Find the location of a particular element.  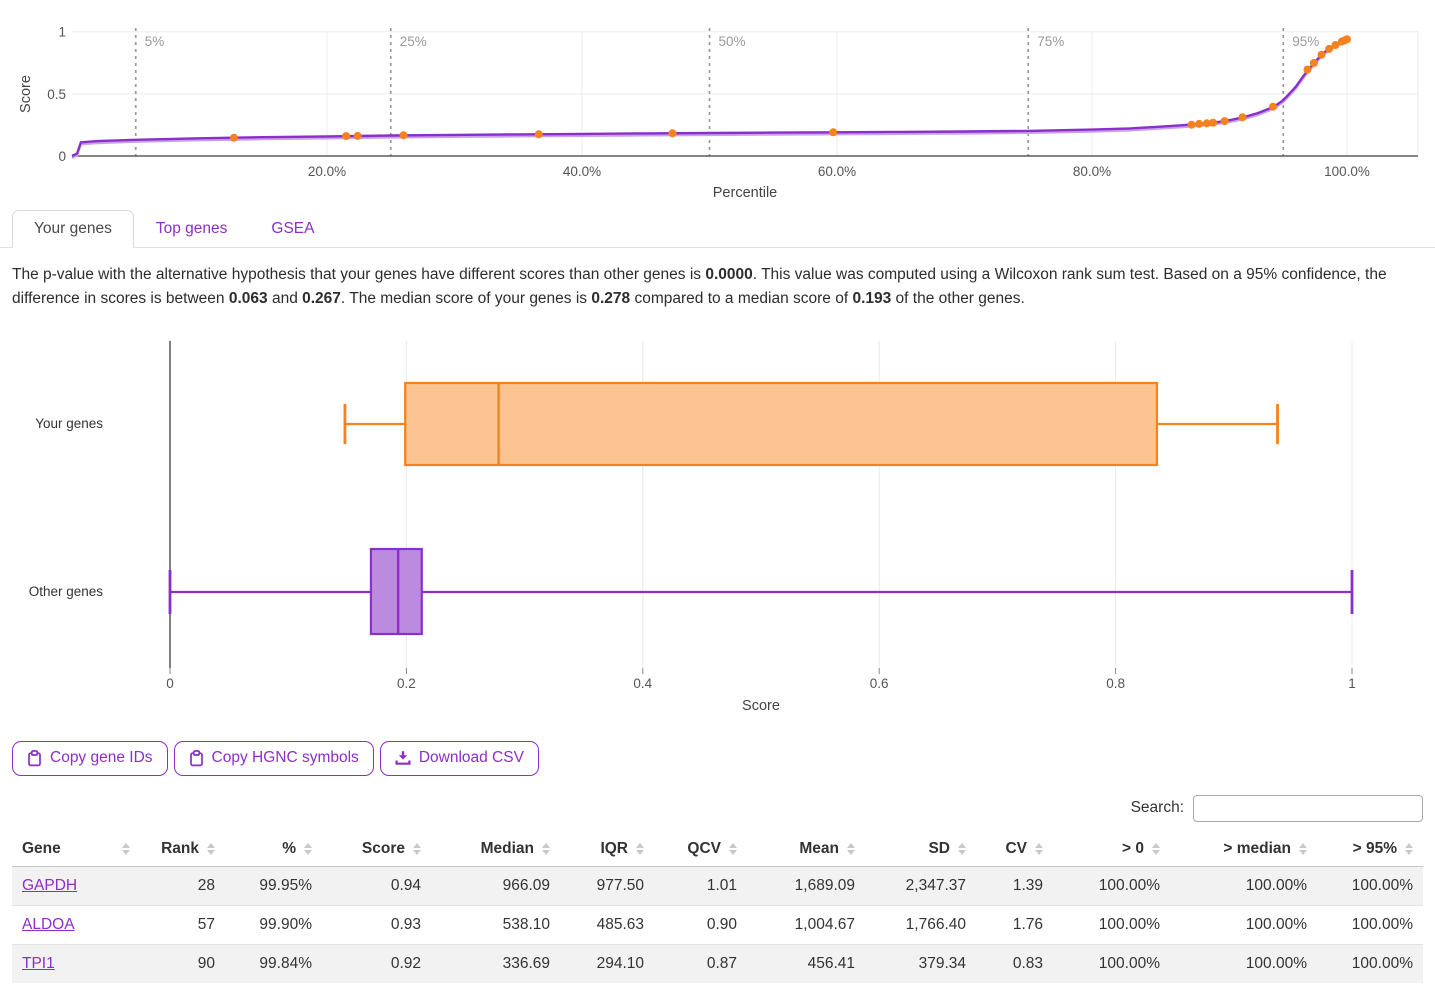

column-header-sd: SD is located at coordinates (920, 849).